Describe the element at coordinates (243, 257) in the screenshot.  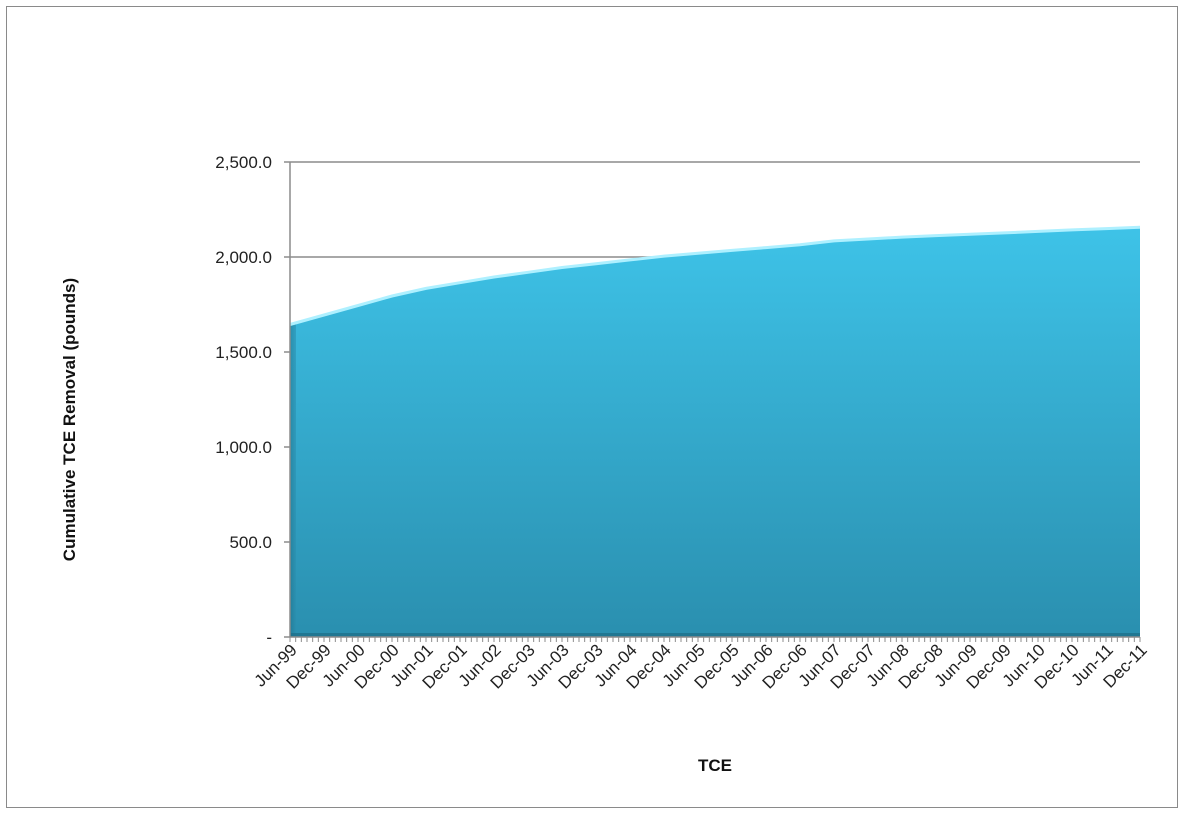
I see `y-tick-label: 2,000.0` at that location.